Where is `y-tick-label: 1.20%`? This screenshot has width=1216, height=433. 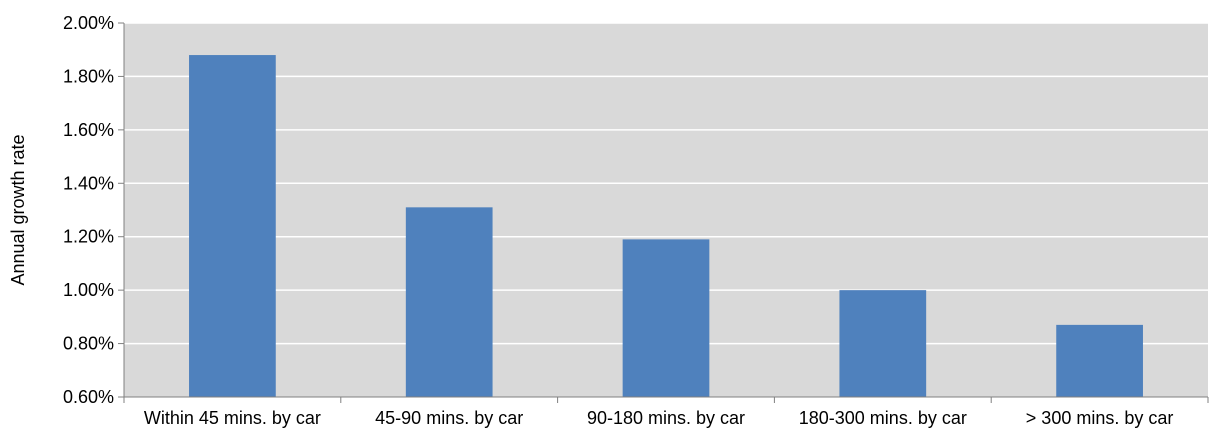
y-tick-label: 1.20% is located at coordinates (88, 237).